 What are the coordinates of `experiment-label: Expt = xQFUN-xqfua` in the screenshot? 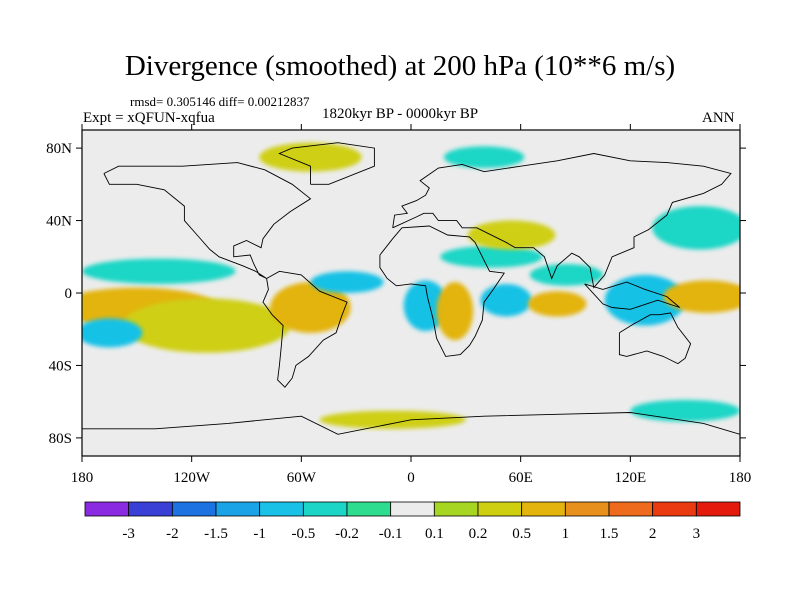 It's located at (149, 118).